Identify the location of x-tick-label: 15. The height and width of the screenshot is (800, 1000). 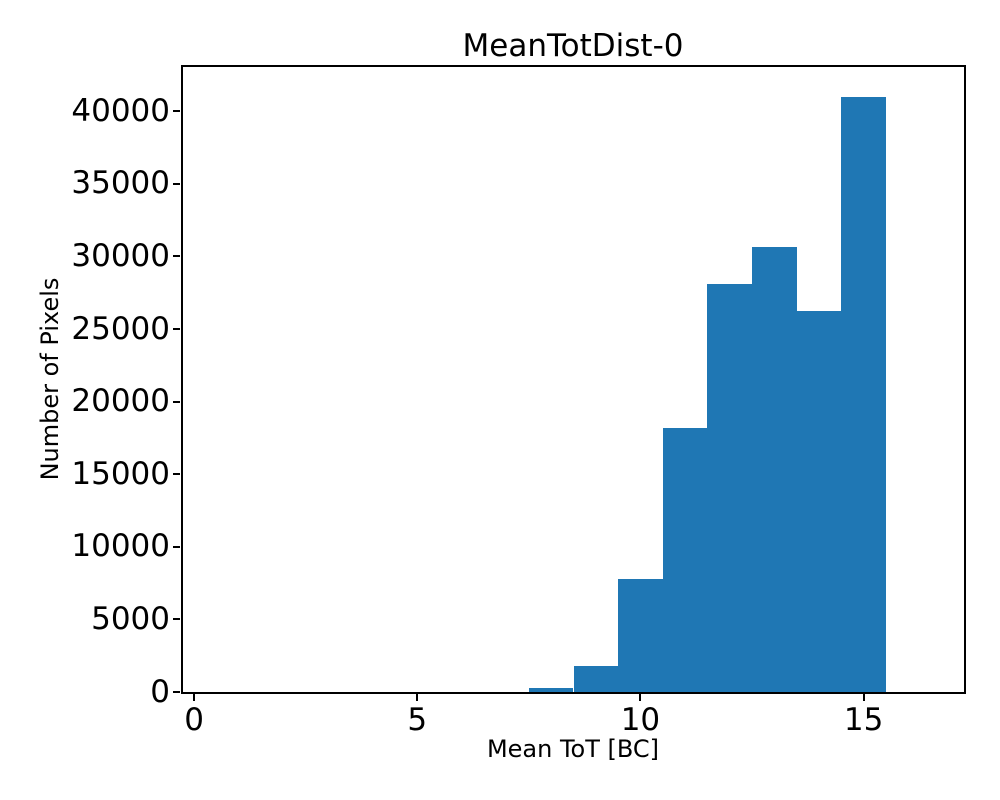
(863, 720).